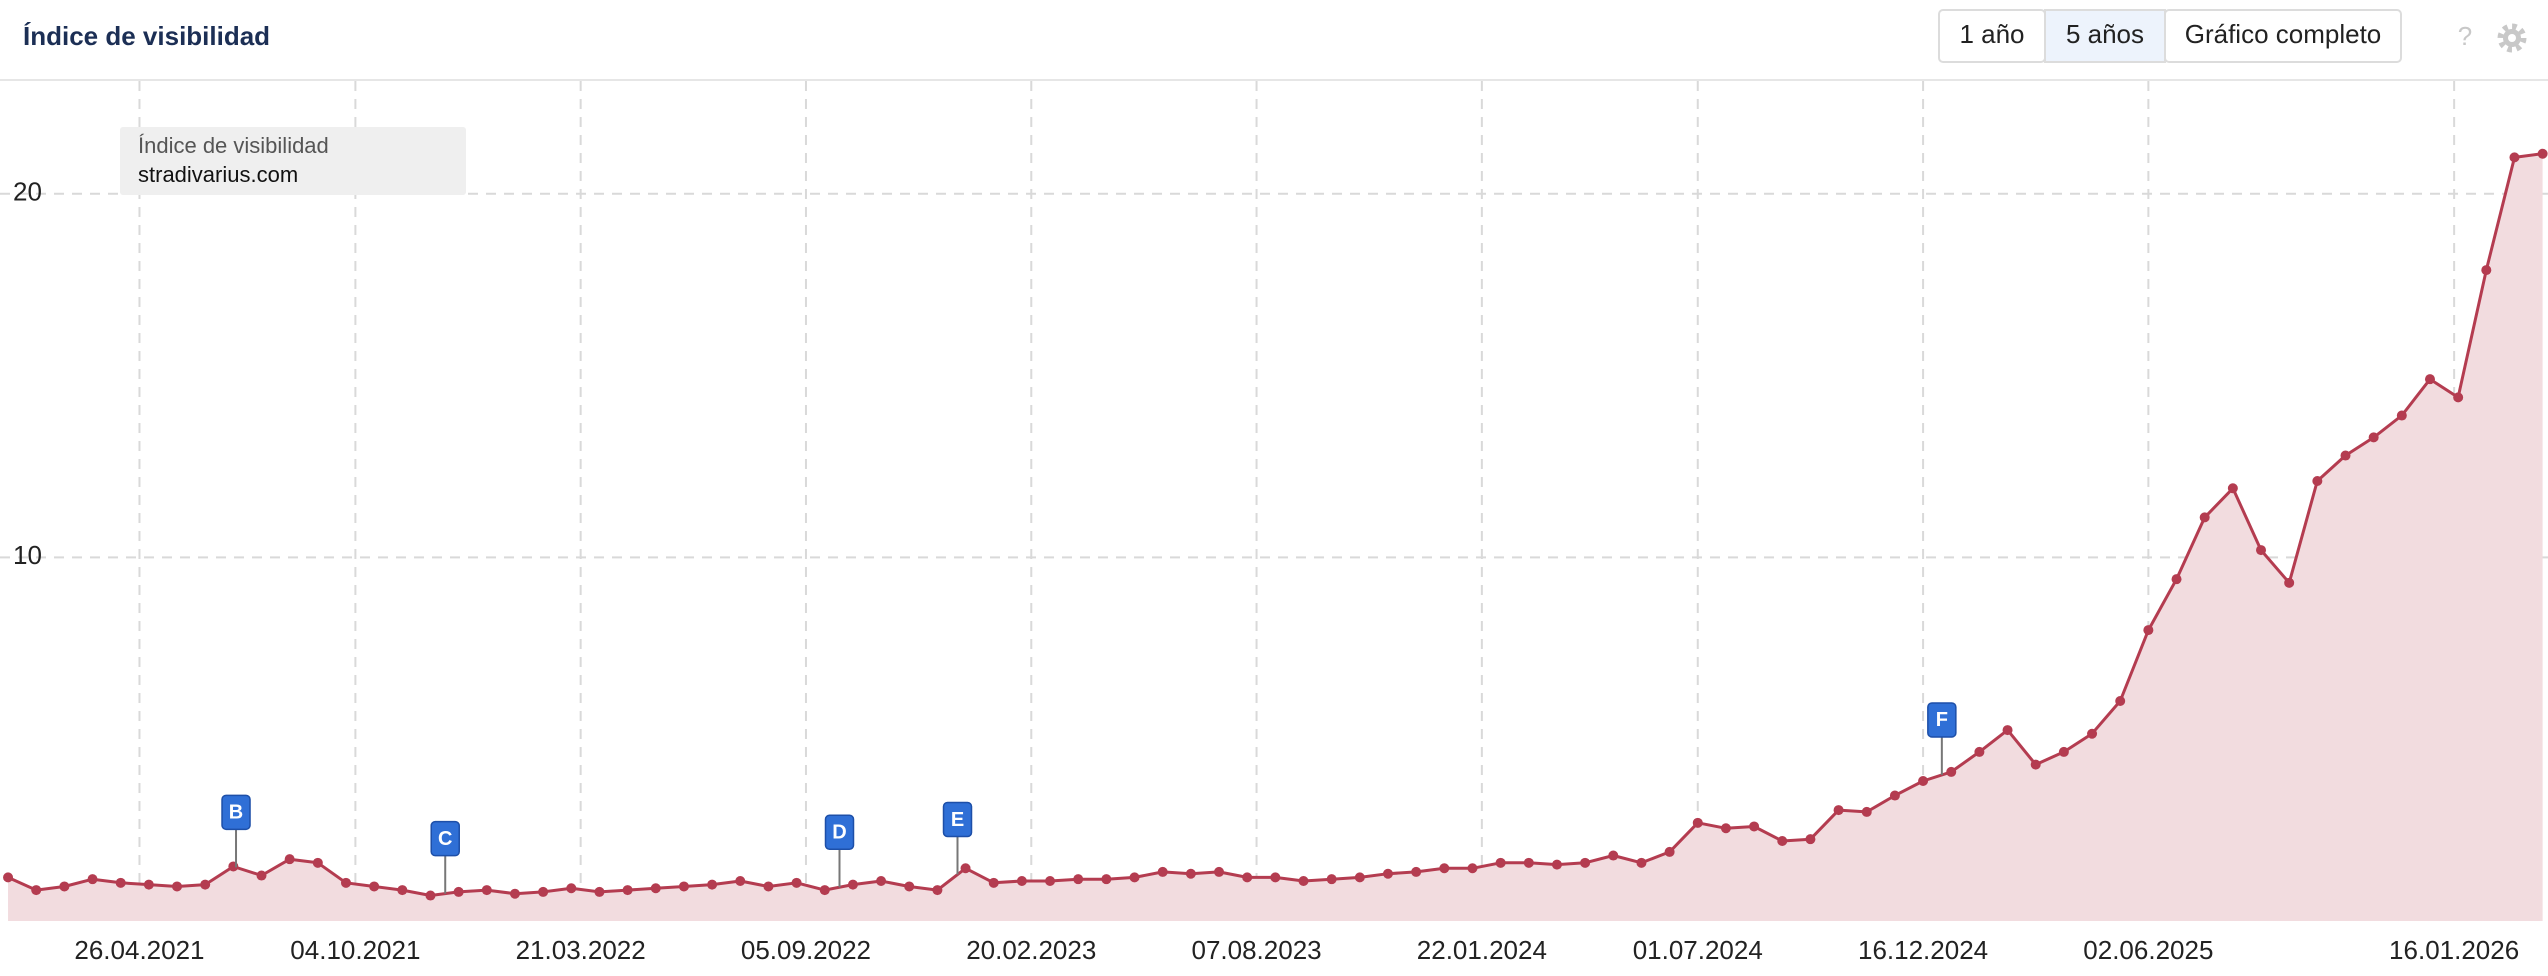 Image resolution: width=2548 pixels, height=976 pixels. What do you see at coordinates (1698, 950) in the screenshot?
I see `x-tick-label: 01.07.2024` at bounding box center [1698, 950].